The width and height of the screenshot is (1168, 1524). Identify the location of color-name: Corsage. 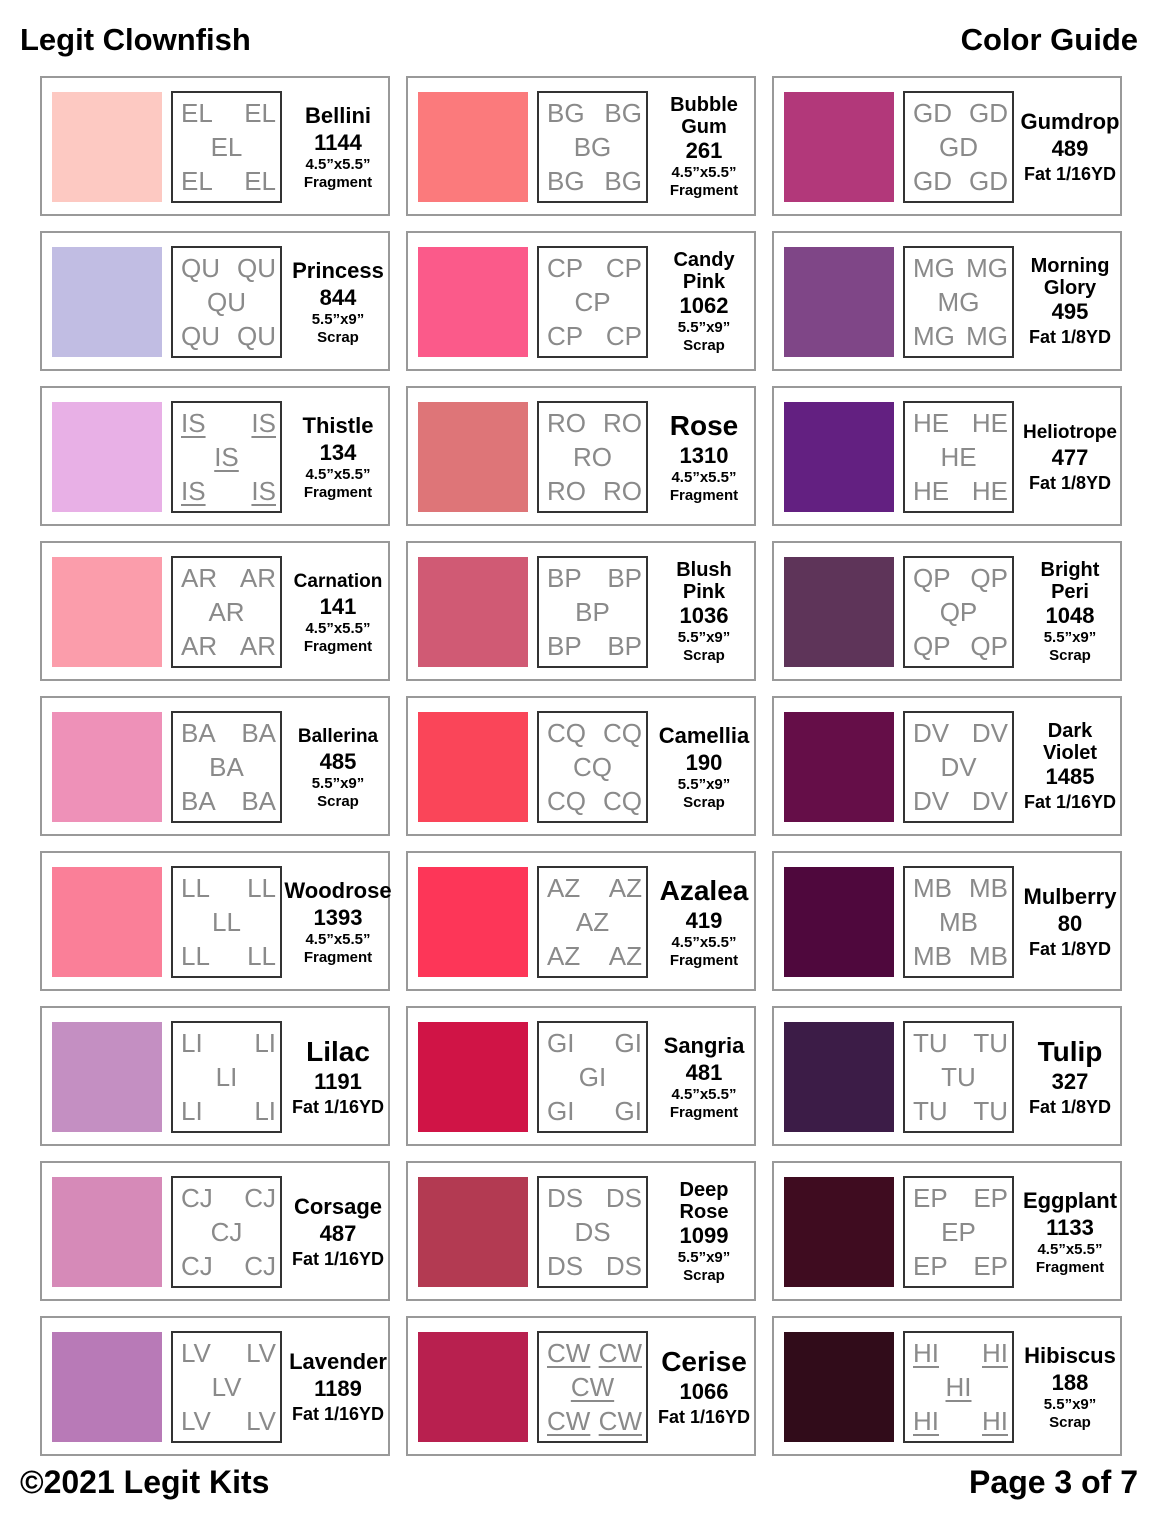
(338, 1206).